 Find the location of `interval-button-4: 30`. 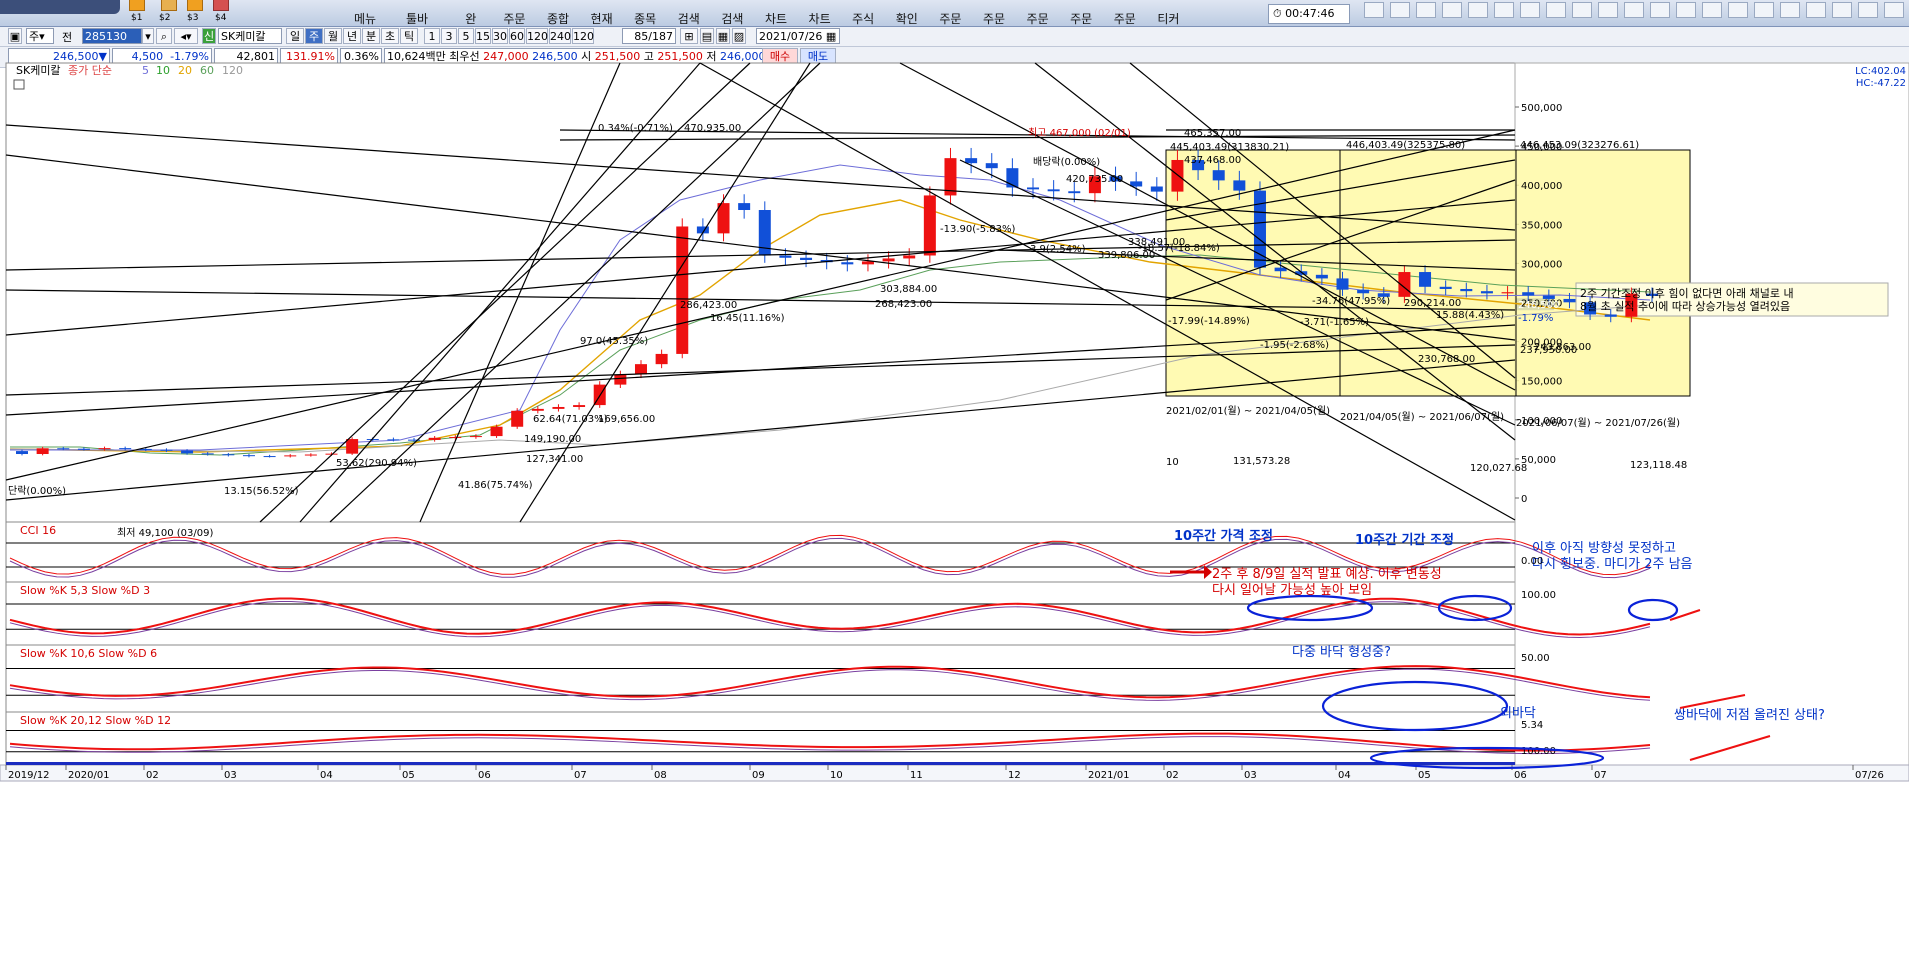

interval-button-4: 30 is located at coordinates (500, 36).